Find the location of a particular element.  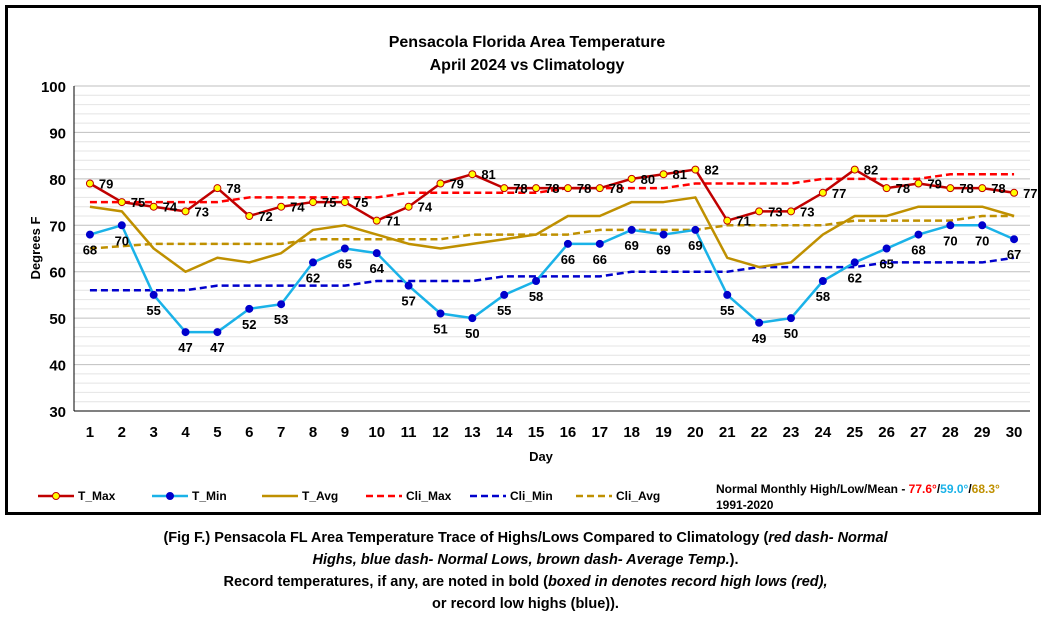

data-label-t-max: 81 is located at coordinates (488, 174).